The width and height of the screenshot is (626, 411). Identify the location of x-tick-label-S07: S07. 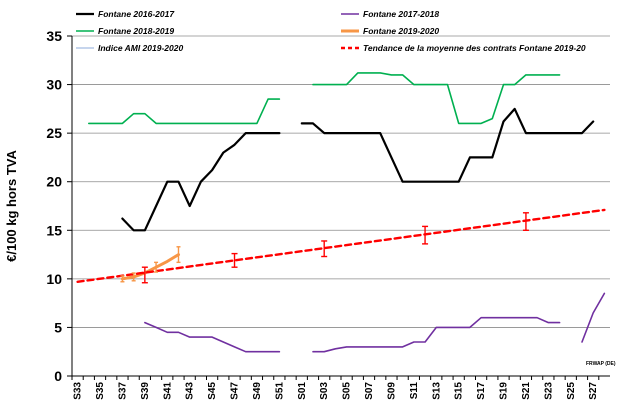
(369, 391).